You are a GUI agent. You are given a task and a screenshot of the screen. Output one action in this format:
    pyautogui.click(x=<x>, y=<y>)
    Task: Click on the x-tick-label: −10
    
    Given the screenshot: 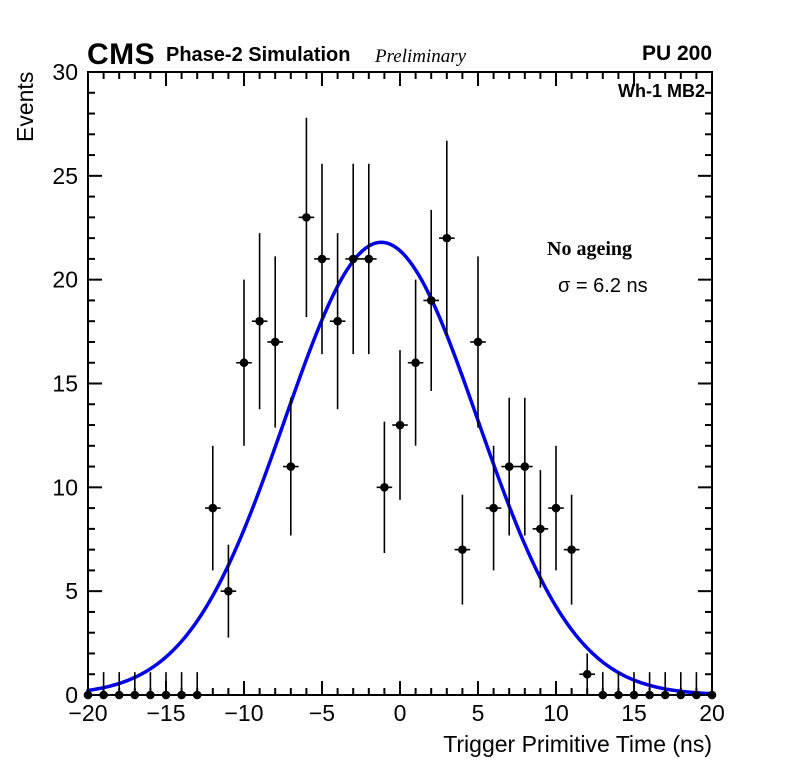 What is the action you would take?
    pyautogui.click(x=243, y=713)
    